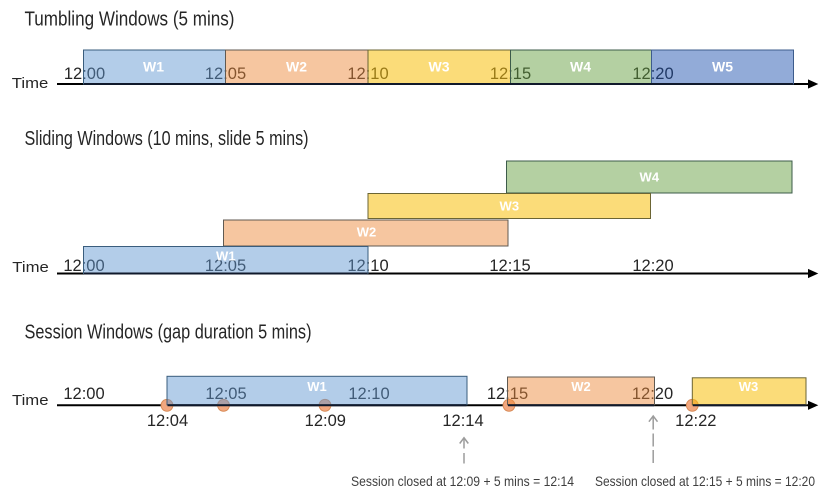 This screenshot has width=829, height=498. I want to click on svg-text:Session Windows (gap duration: Session Windows (gap duration 5 mins), so click(168, 332).